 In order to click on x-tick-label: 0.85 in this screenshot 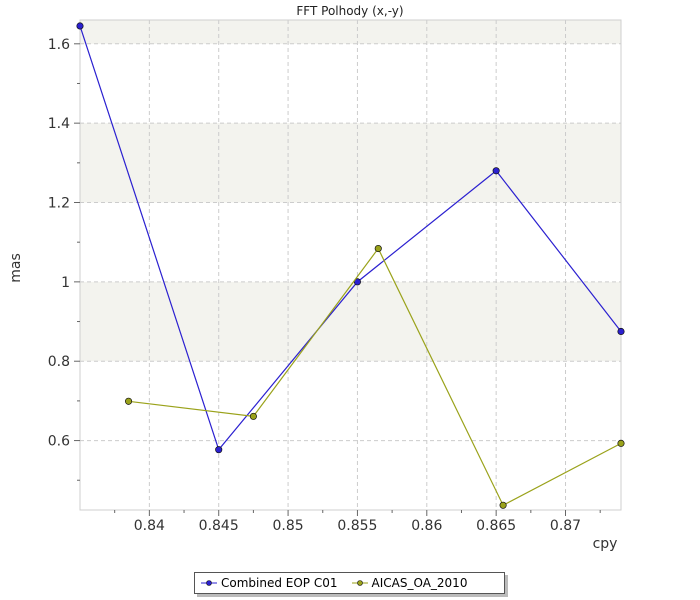, I will do `click(287, 526)`.